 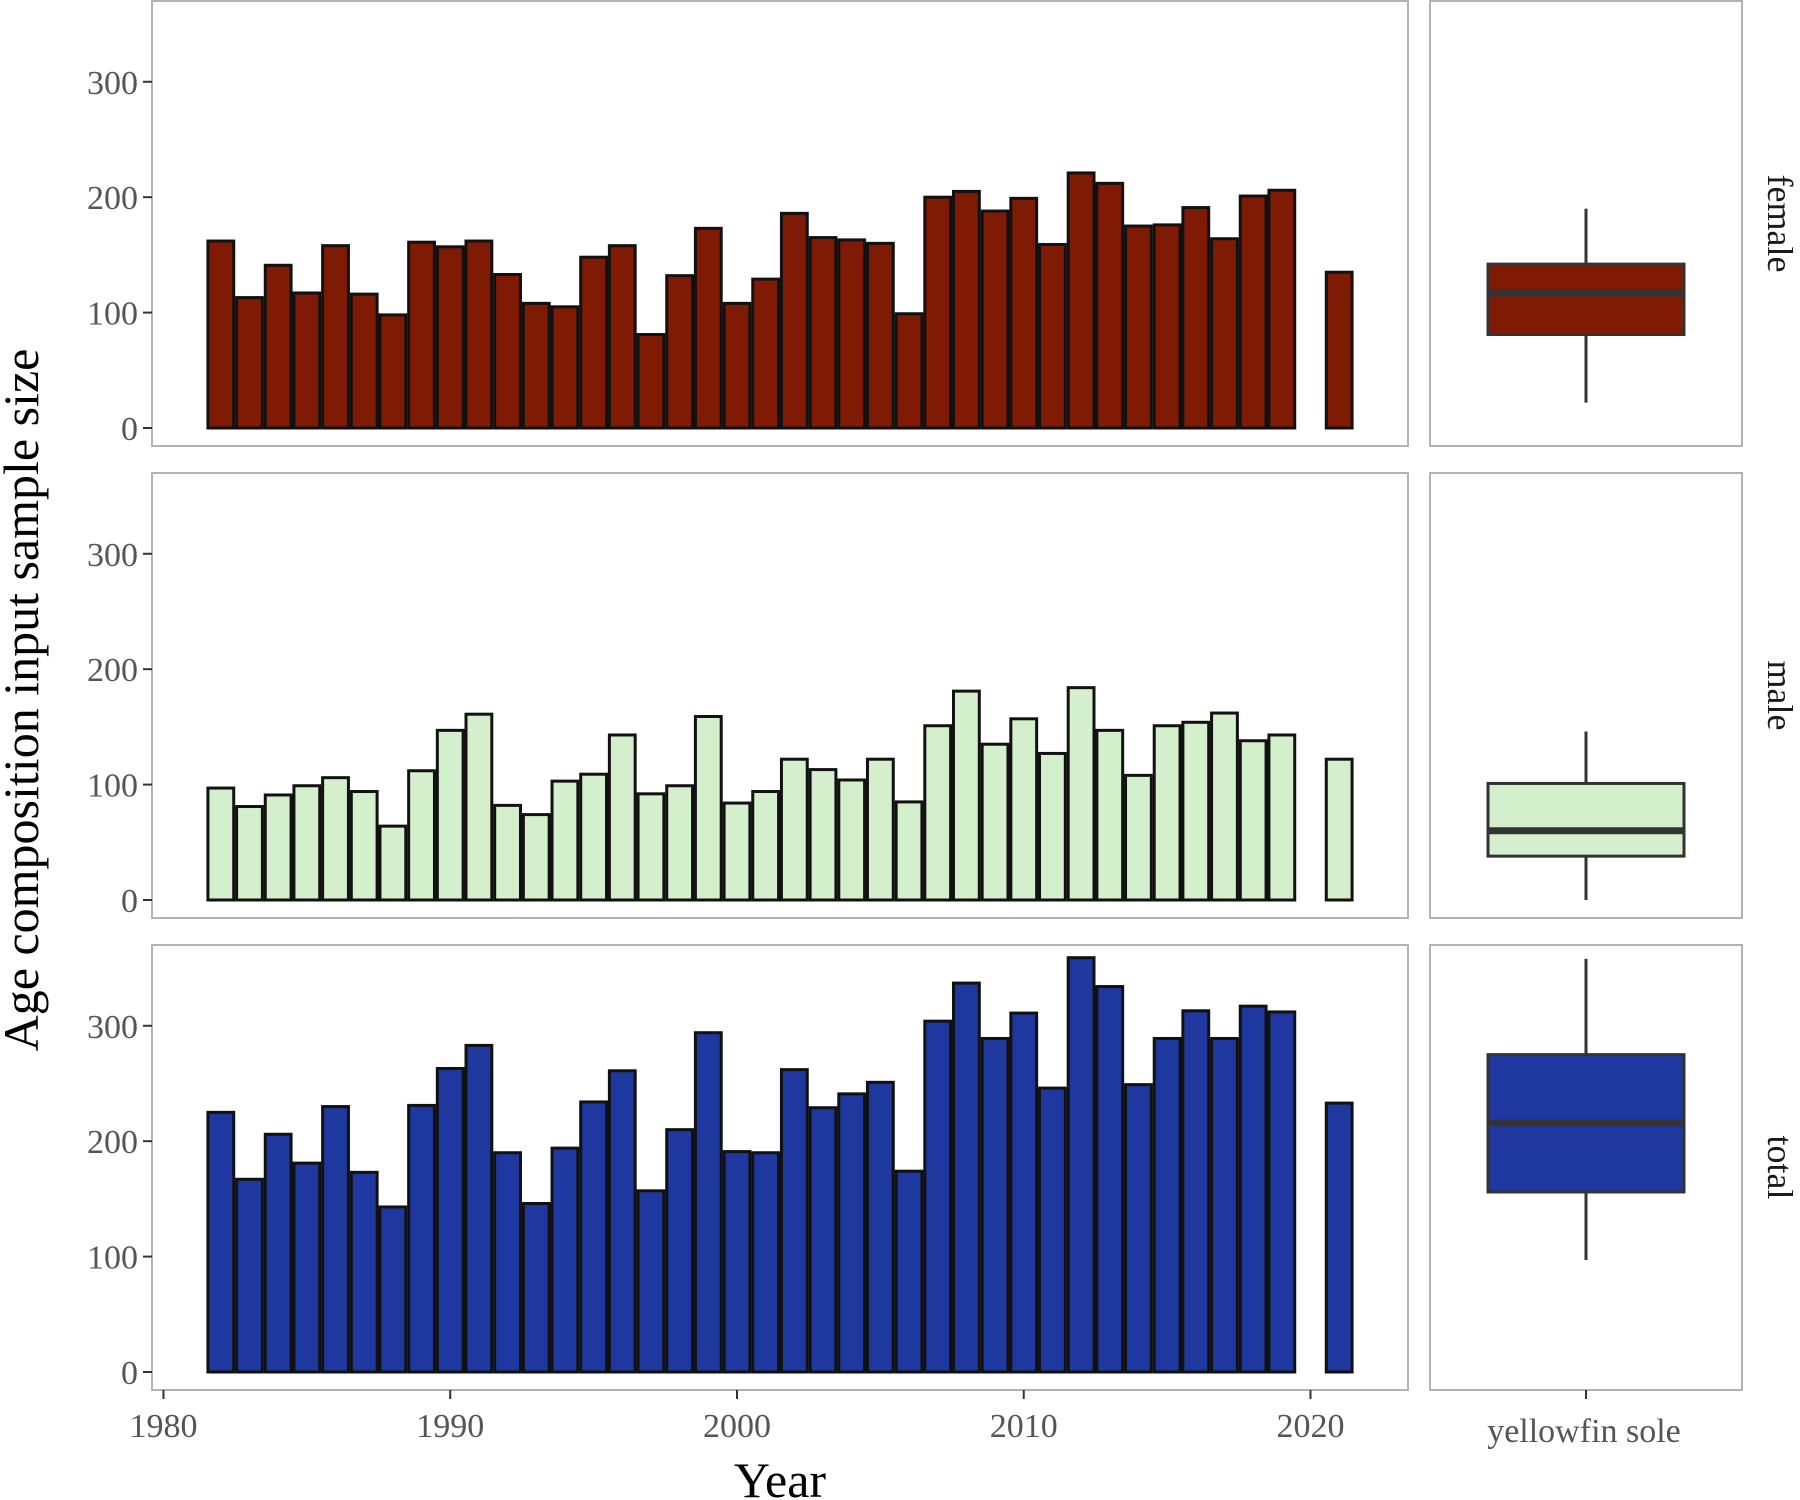 What do you see at coordinates (1311, 1426) in the screenshot?
I see `x-tick-label: 2020` at bounding box center [1311, 1426].